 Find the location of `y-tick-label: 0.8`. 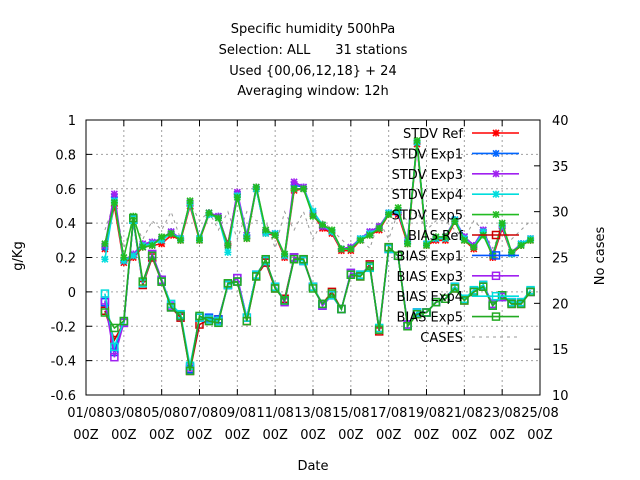

y-tick-label: 0.8 is located at coordinates (65, 155).